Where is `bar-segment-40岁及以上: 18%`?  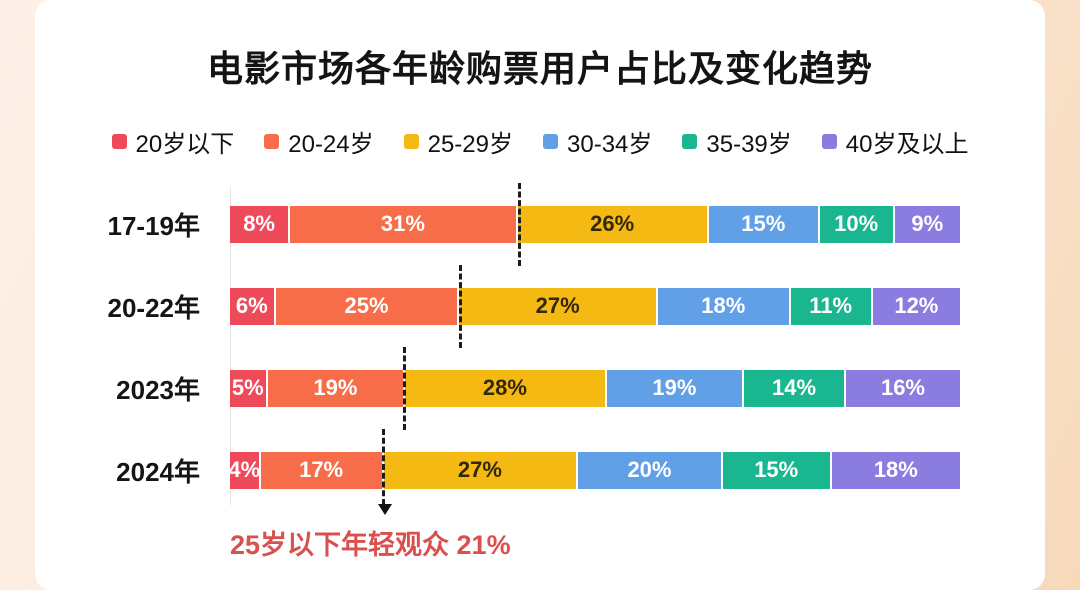
bar-segment-40岁及以上: 18% is located at coordinates (894, 470).